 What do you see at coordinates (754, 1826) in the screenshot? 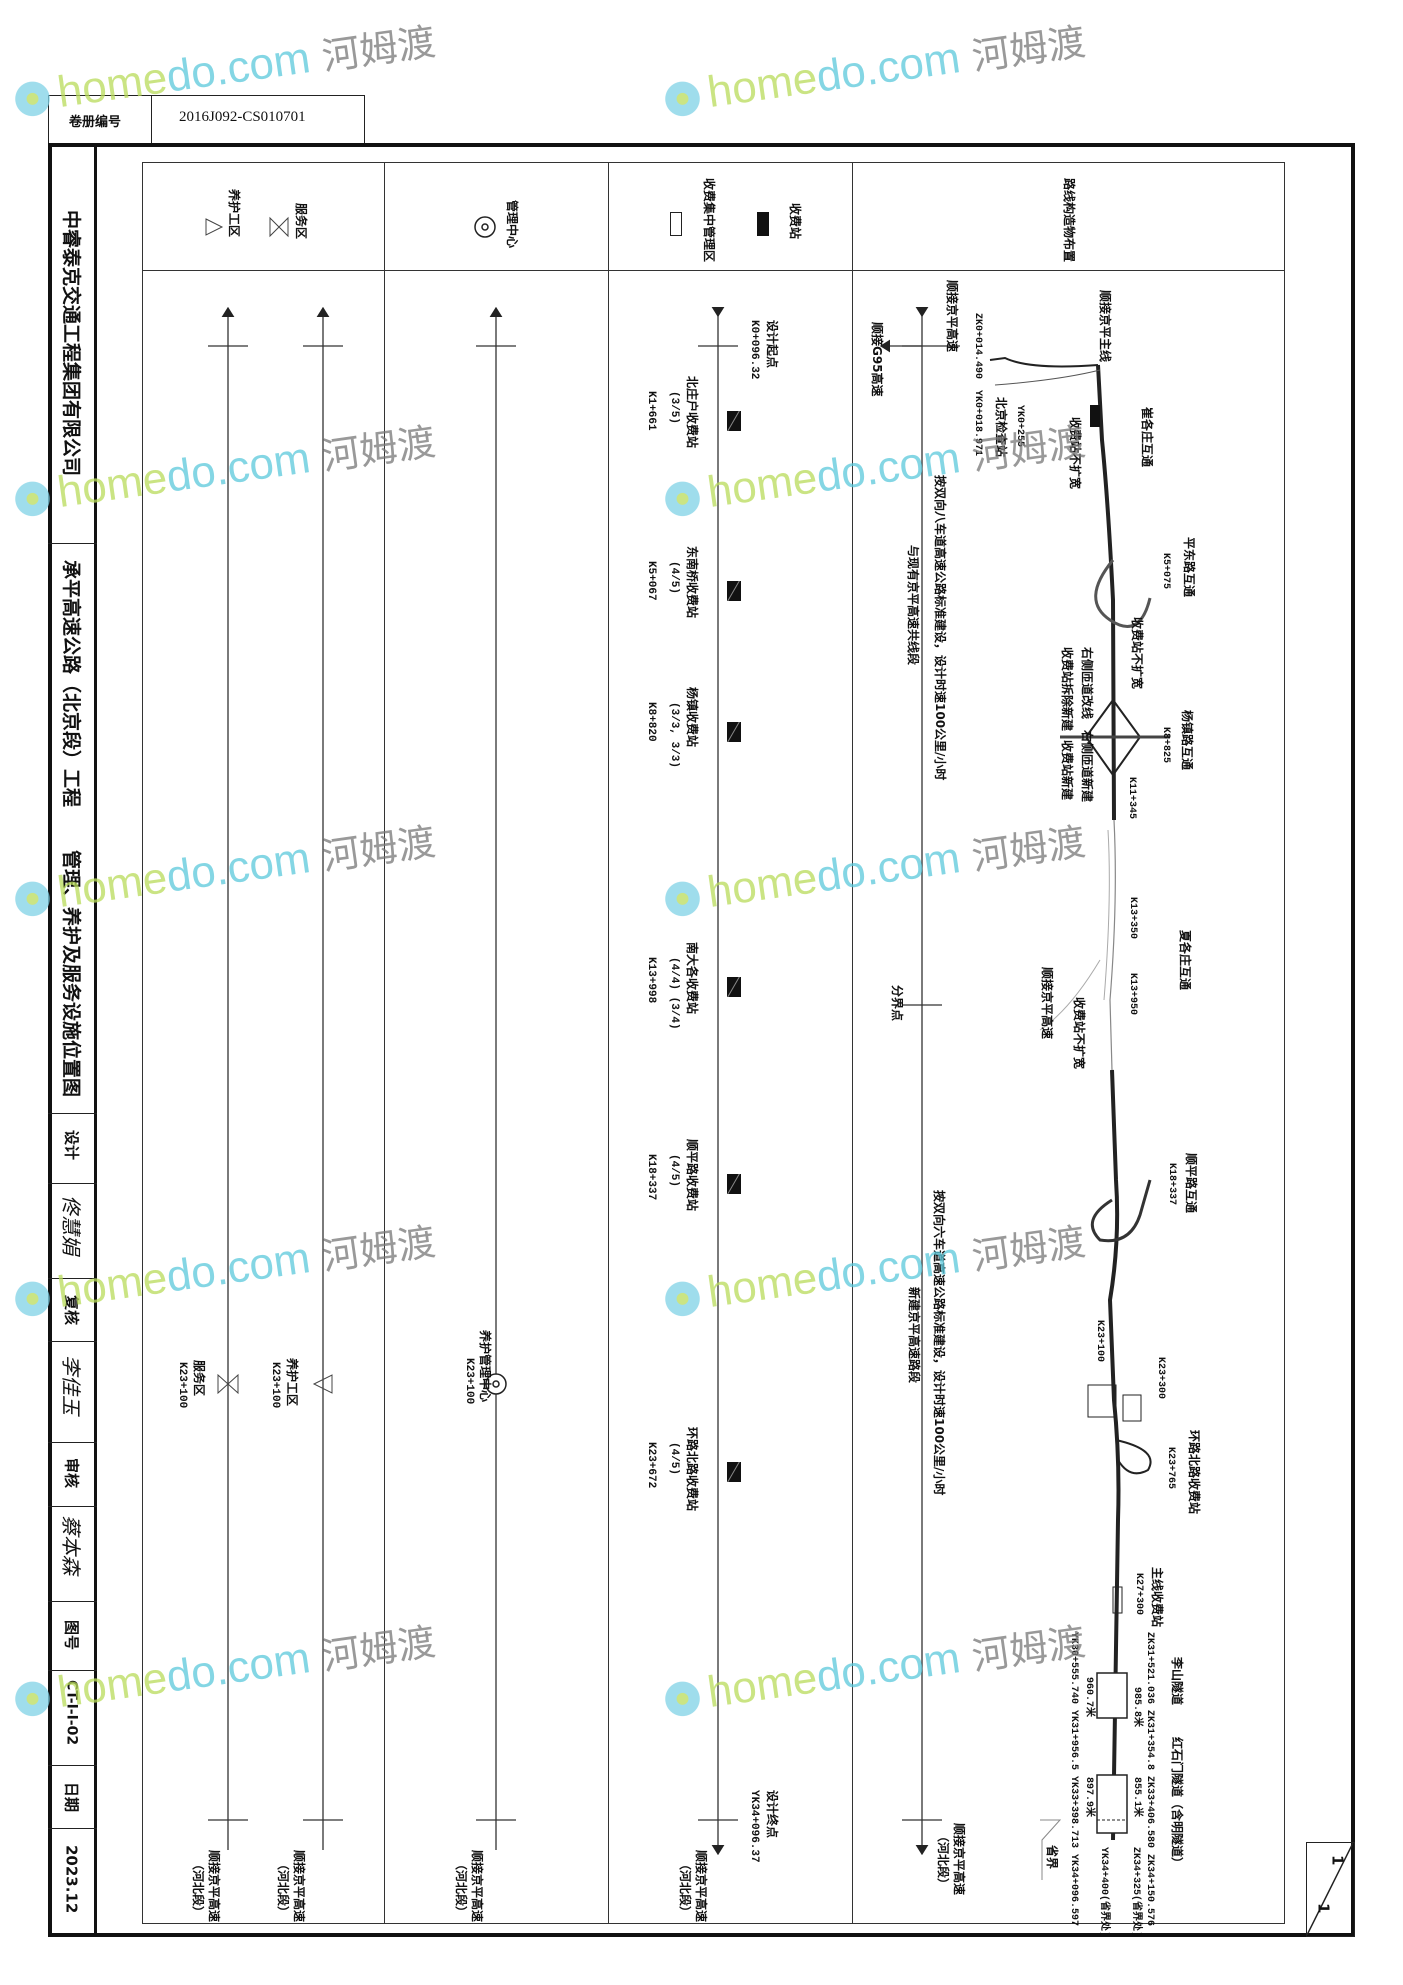
I see `design-end-station: YK34+096.37` at bounding box center [754, 1826].